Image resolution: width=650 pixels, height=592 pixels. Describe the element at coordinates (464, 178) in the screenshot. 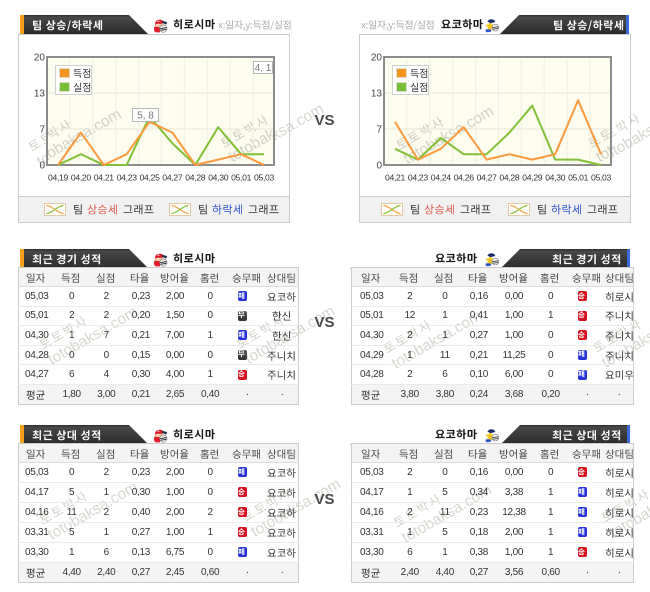

I see `svg-text: 04,26` at that location.